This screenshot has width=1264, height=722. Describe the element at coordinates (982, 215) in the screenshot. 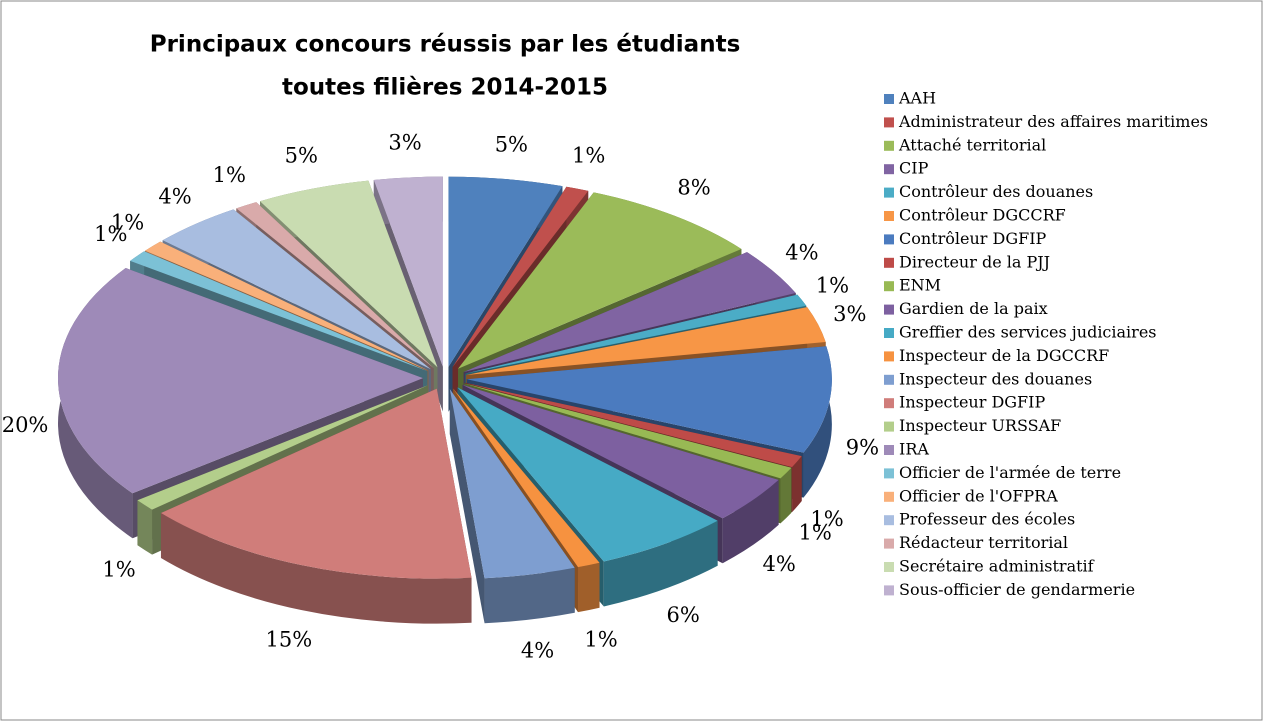

I see `legend-label: Contrôleur DGCCRF` at that location.